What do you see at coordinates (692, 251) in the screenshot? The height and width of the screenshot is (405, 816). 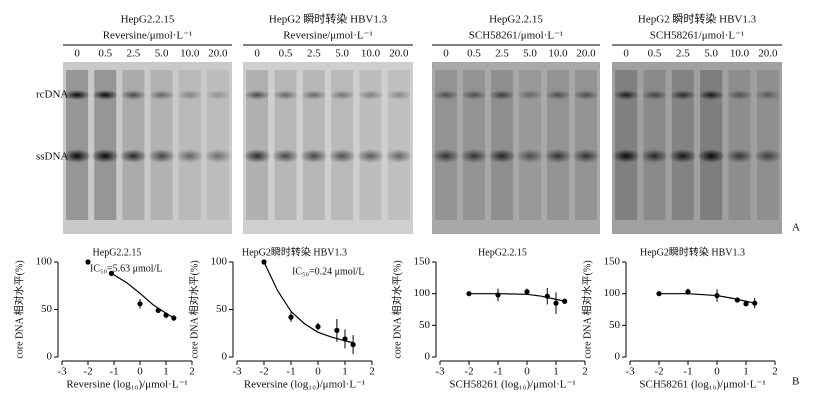 I see `chart-title: HepG2瞬时转染 HBV1.3` at bounding box center [692, 251].